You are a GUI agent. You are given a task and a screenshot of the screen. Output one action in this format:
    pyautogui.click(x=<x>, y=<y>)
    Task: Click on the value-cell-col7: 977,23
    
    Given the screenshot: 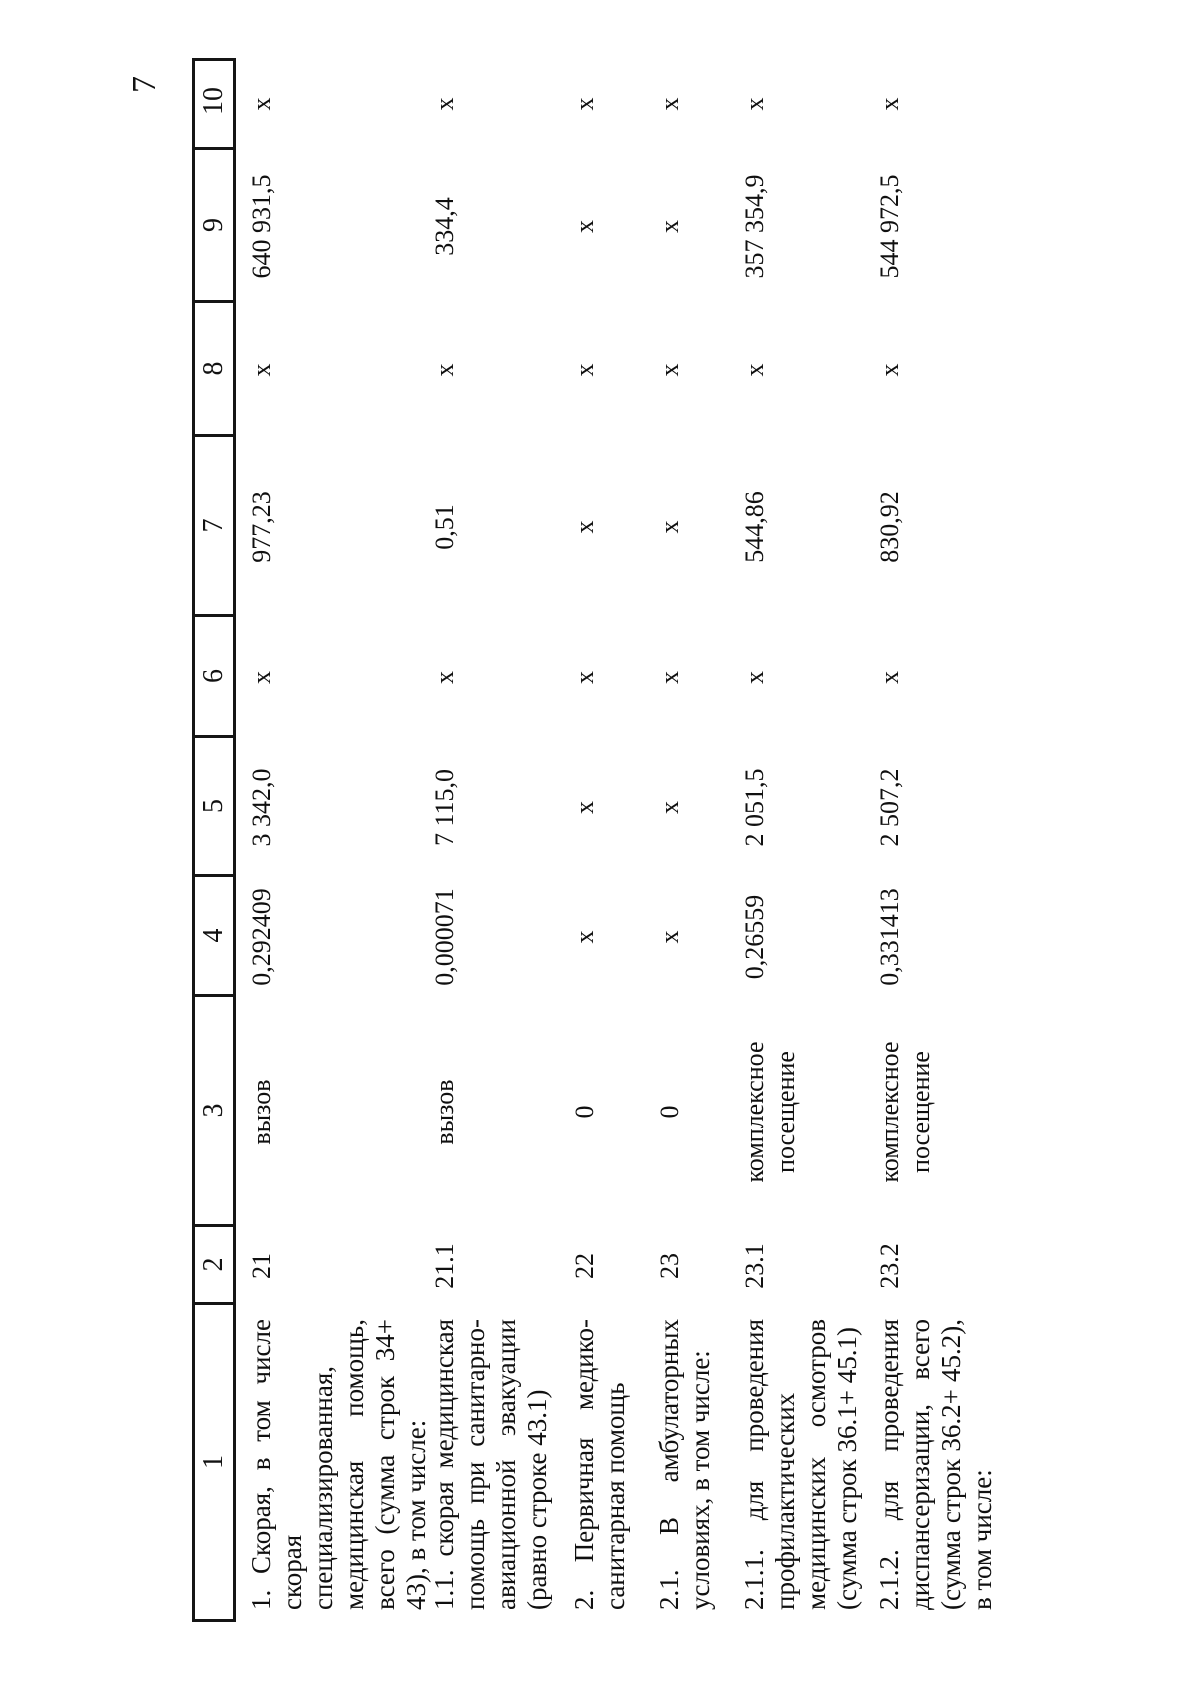 What is the action you would take?
    pyautogui.click(x=261, y=527)
    